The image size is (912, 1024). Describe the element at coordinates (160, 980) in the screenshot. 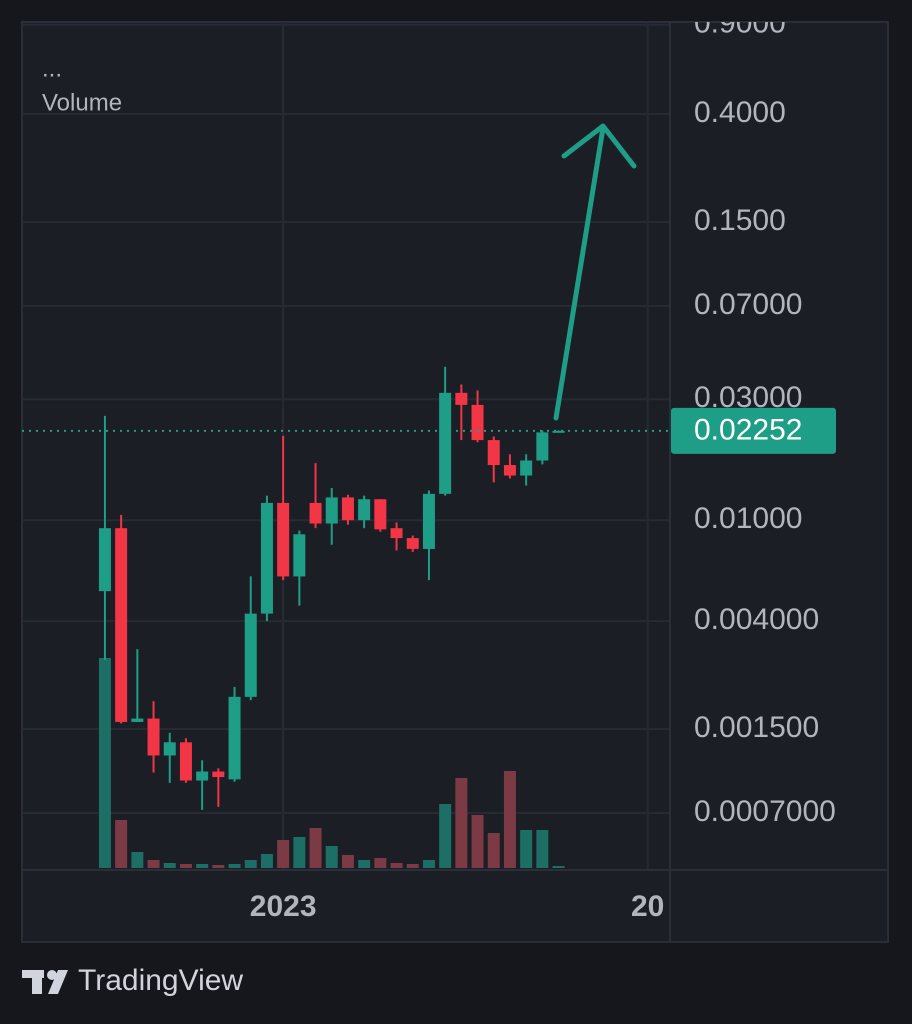

I see `brand-name: TradingView` at that location.